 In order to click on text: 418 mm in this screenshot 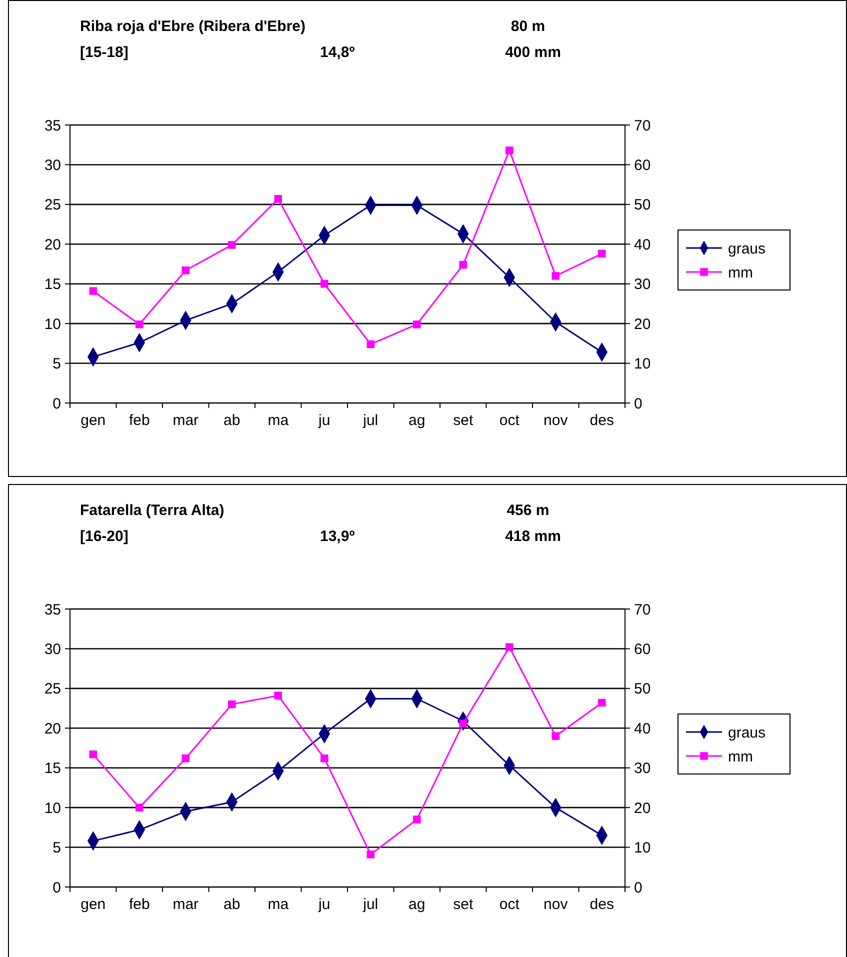, I will do `click(533, 536)`.